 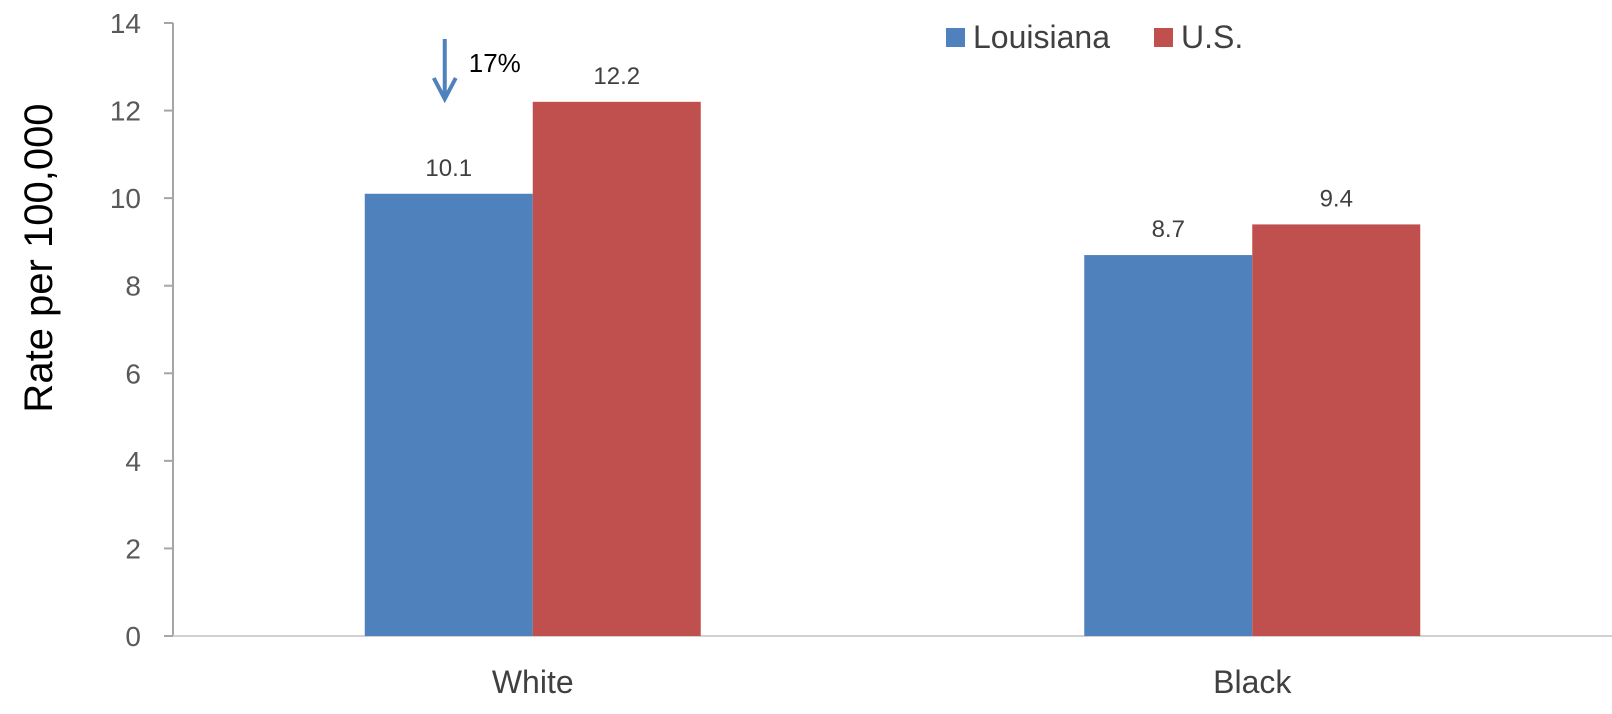 I want to click on legend: Louisiana U.S., so click(x=1094, y=37).